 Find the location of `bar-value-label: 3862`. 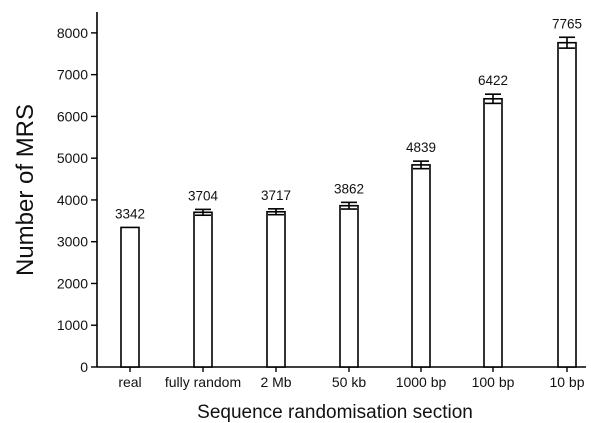

bar-value-label: 3862 is located at coordinates (349, 188).